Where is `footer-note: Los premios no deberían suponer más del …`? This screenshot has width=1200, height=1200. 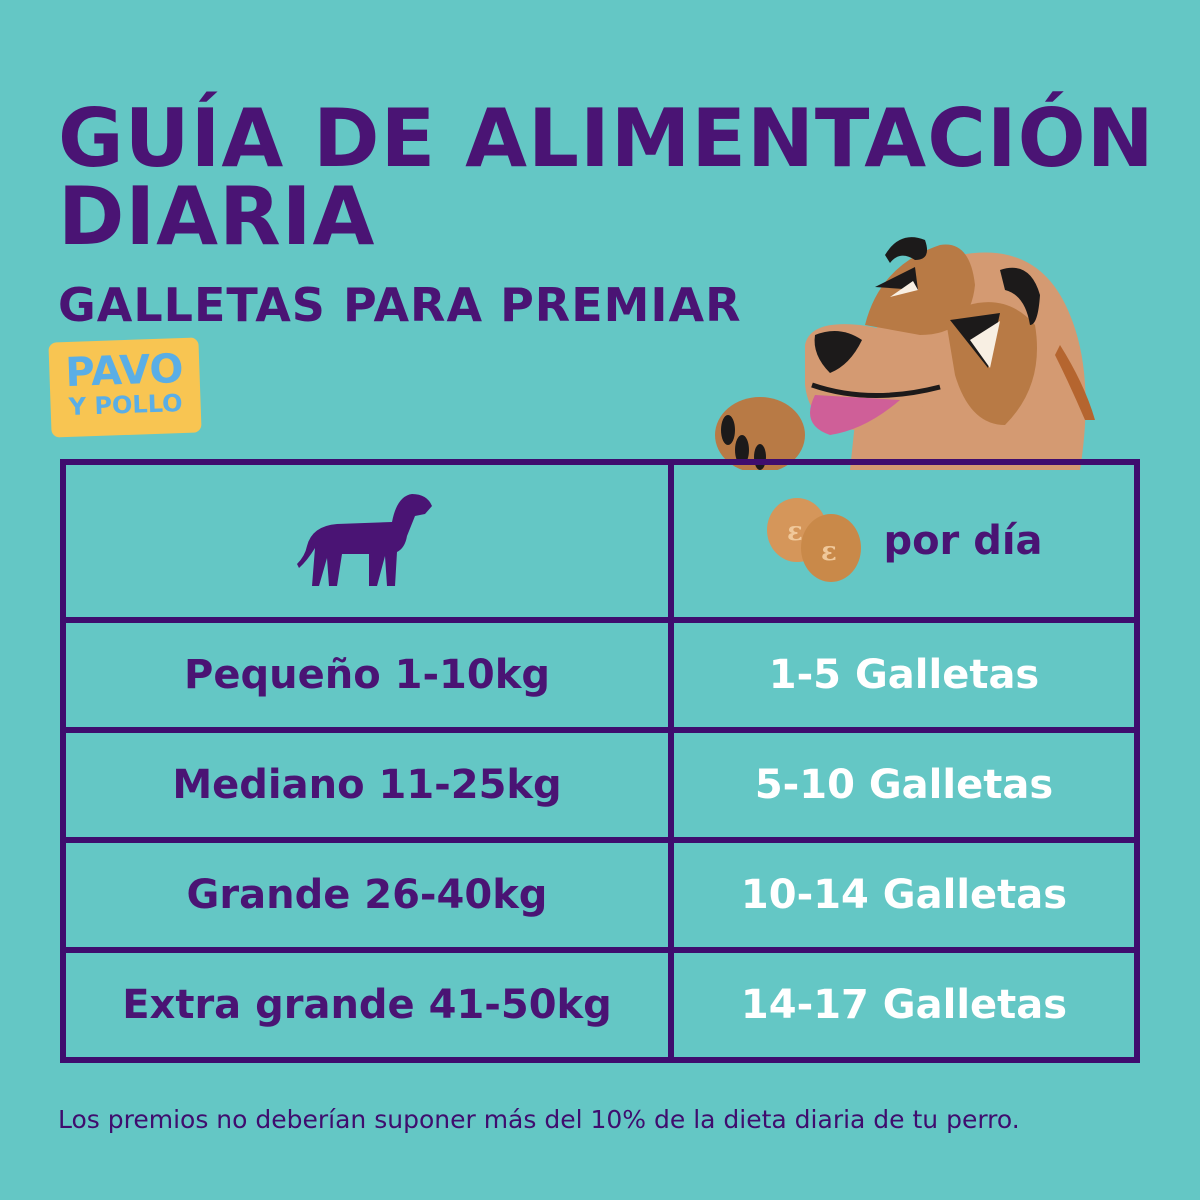 footer-note: Los premios no deberían suponer más del … is located at coordinates (539, 1119).